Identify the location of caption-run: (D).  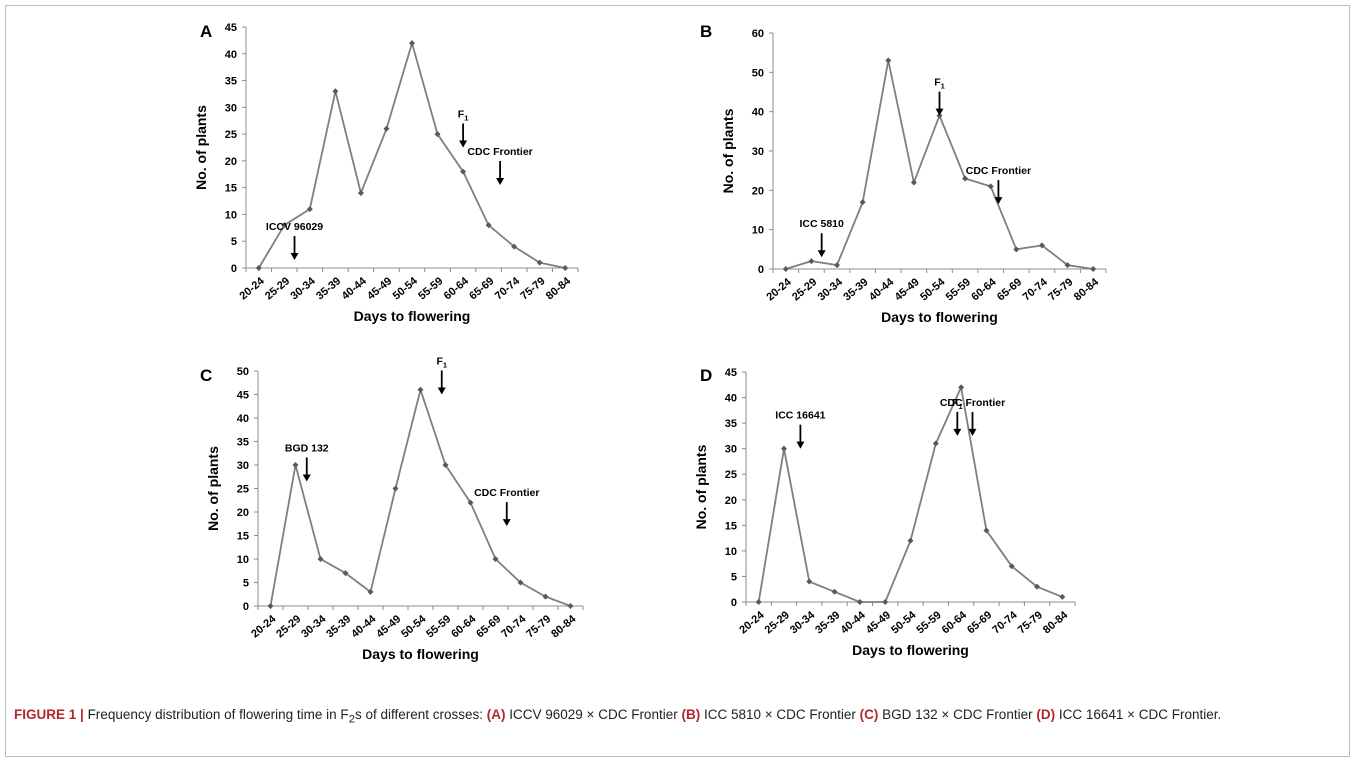
(1046, 714).